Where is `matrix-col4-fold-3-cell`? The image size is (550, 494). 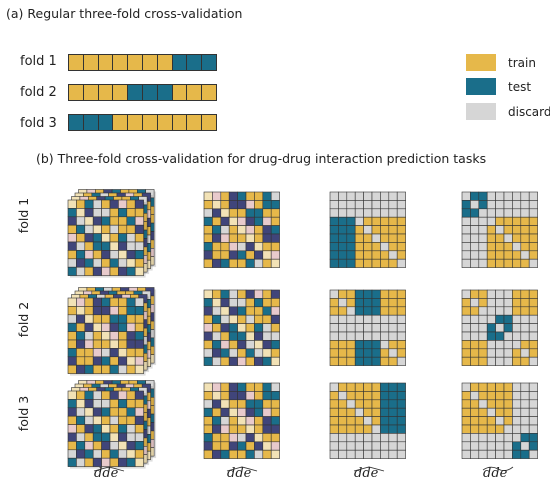
matrix-col4-fold-3-cell is located at coordinates (533, 396).